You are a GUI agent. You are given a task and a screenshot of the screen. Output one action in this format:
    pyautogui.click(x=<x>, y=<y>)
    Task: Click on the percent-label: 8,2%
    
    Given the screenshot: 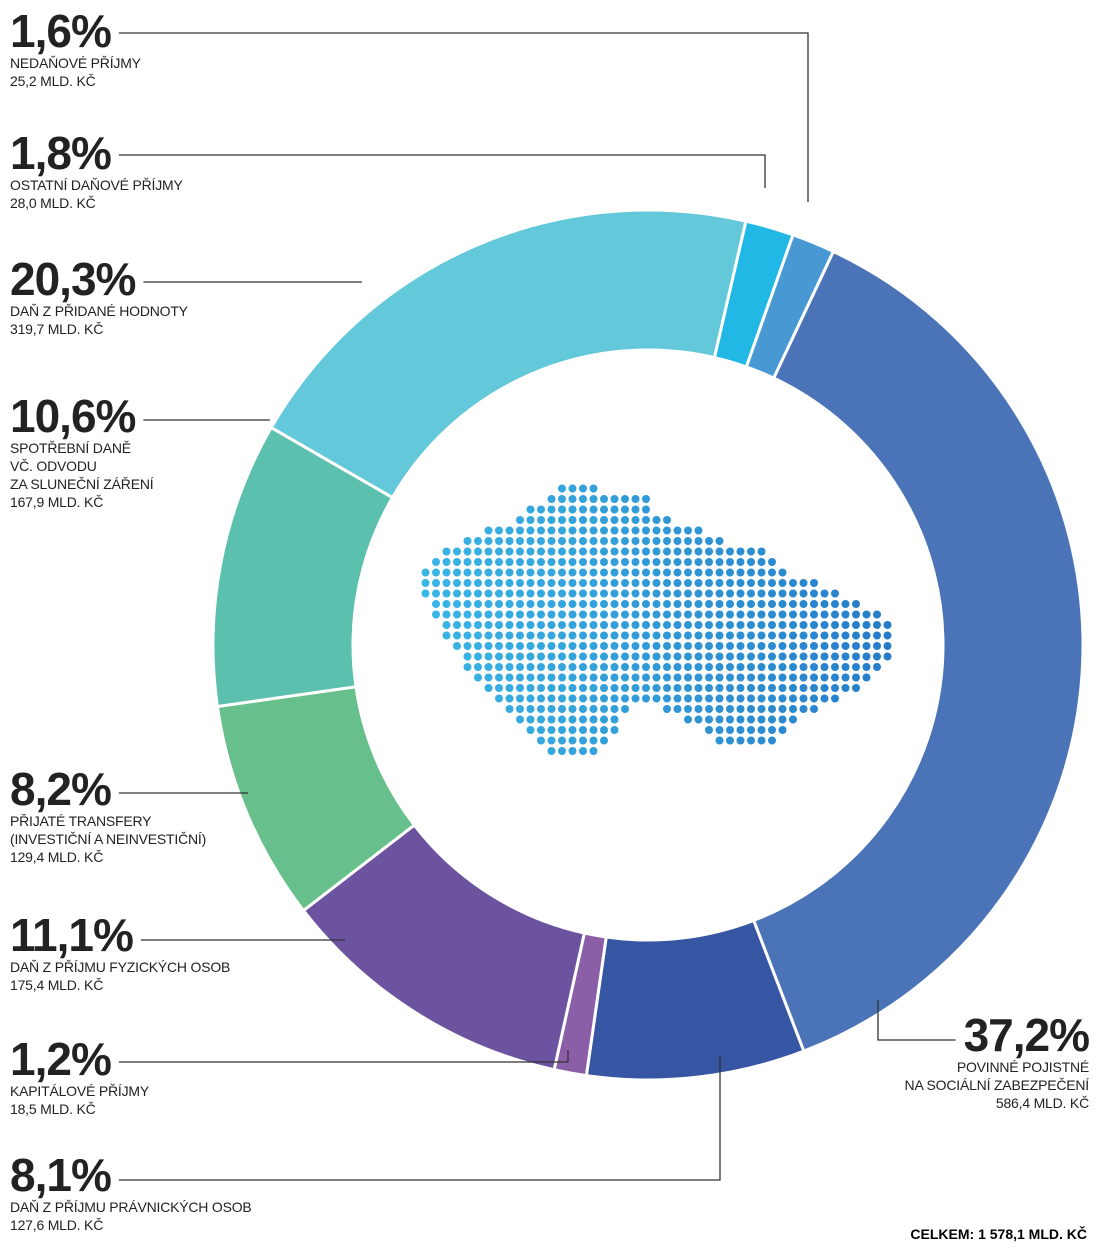 What is the action you would take?
    pyautogui.click(x=61, y=789)
    